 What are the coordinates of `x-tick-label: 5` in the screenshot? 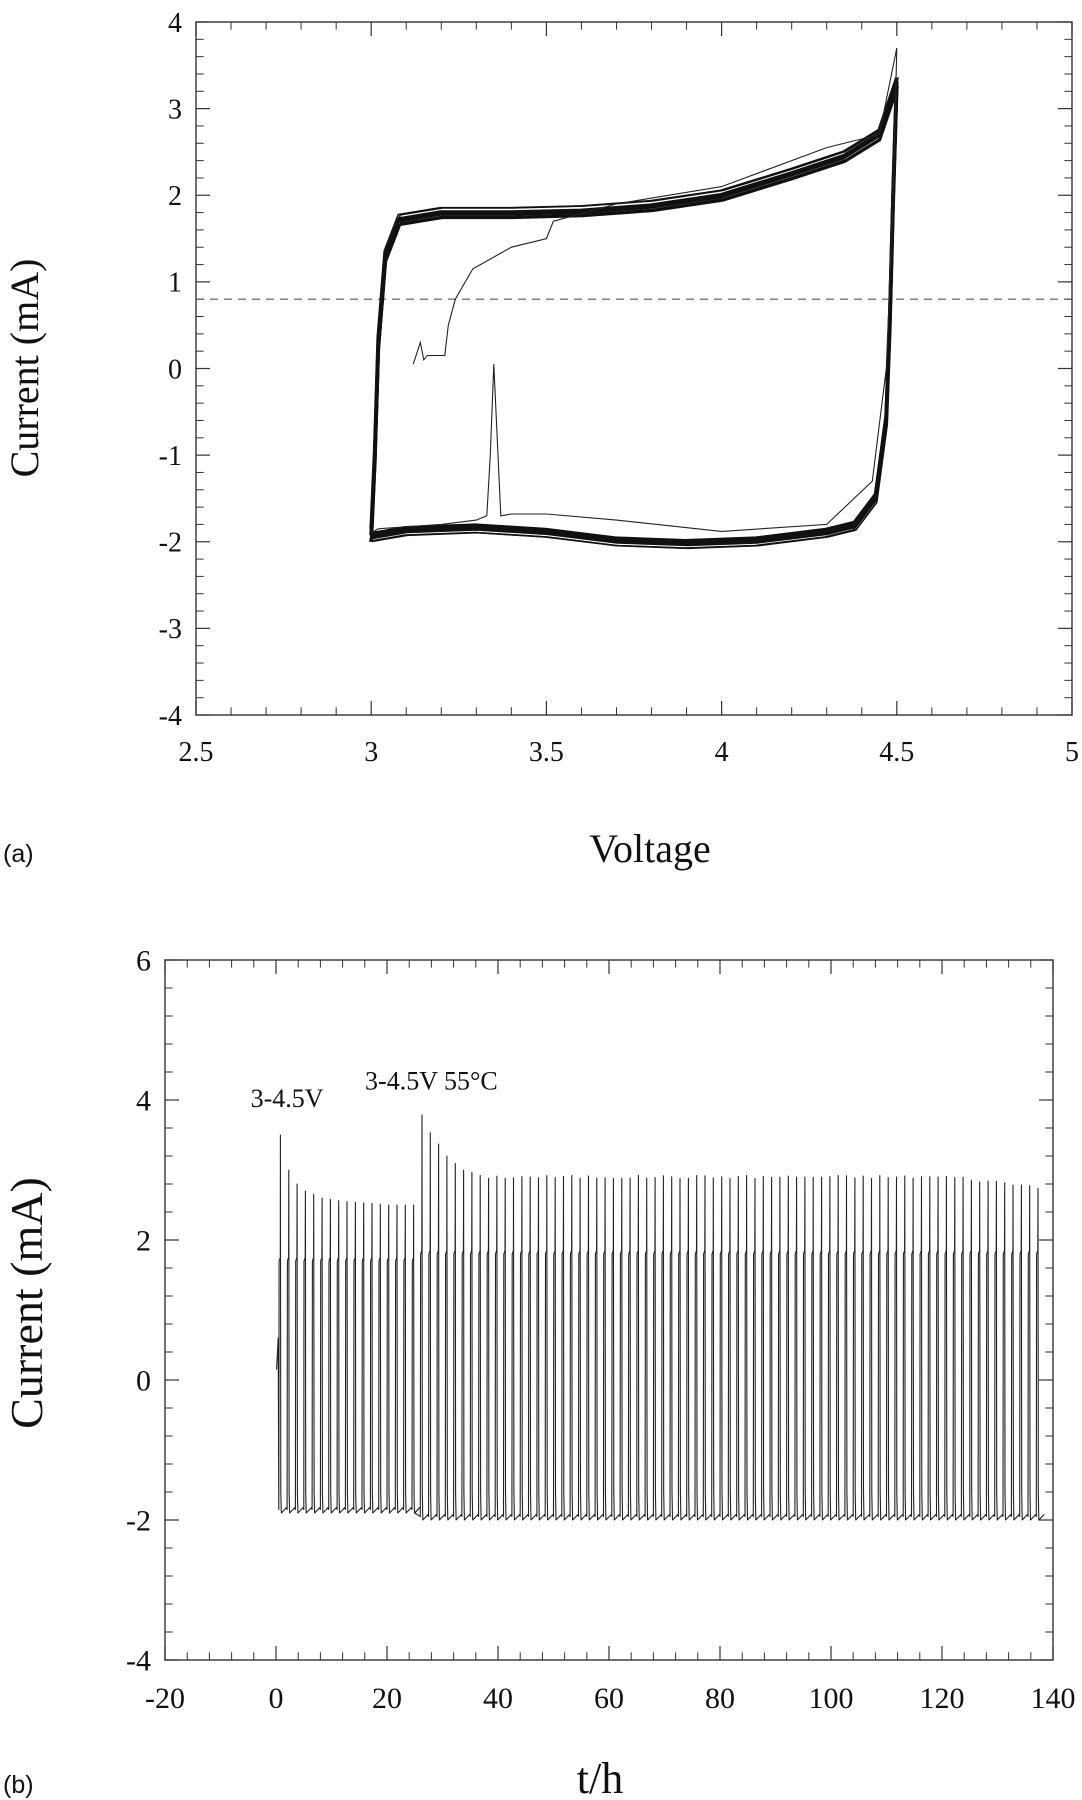 It's located at (1072, 752).